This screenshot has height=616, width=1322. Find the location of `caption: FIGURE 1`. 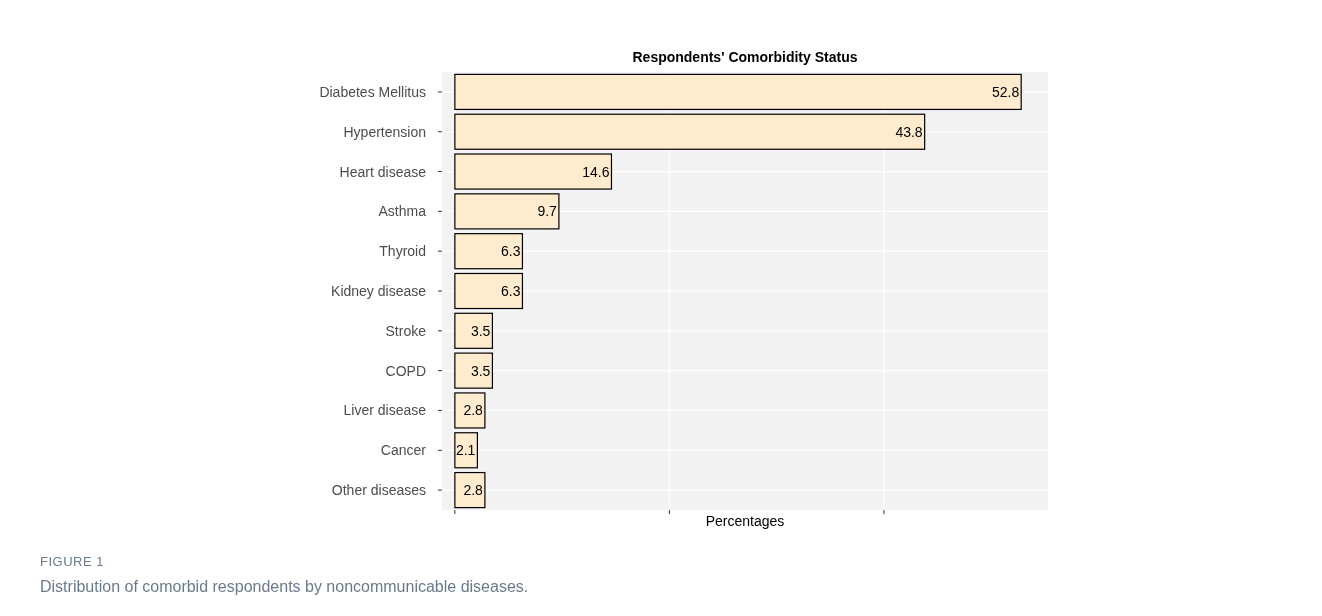

caption: FIGURE 1 is located at coordinates (72, 561).